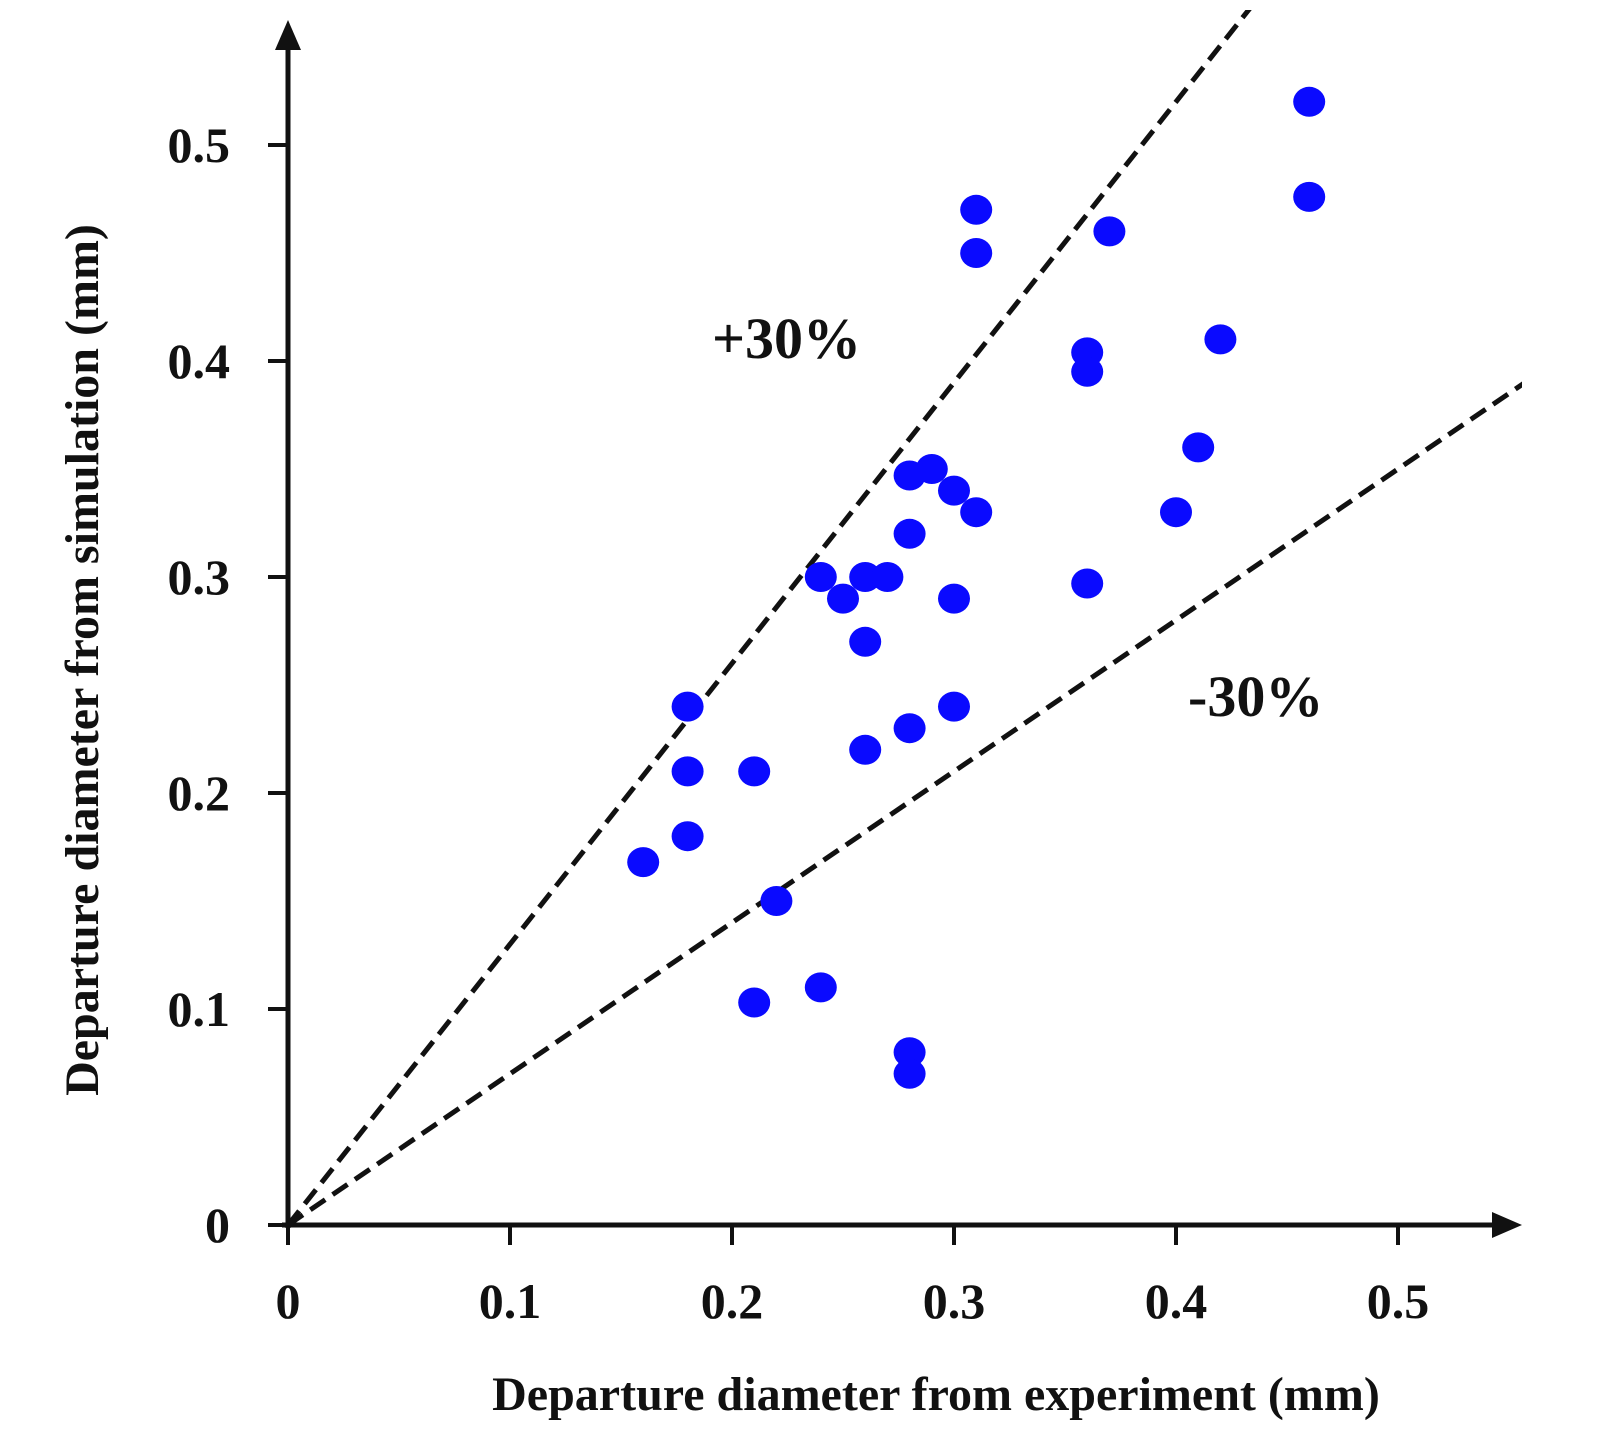  Describe the element at coordinates (199, 1009) in the screenshot. I see `y-tick-label: 0.1` at that location.